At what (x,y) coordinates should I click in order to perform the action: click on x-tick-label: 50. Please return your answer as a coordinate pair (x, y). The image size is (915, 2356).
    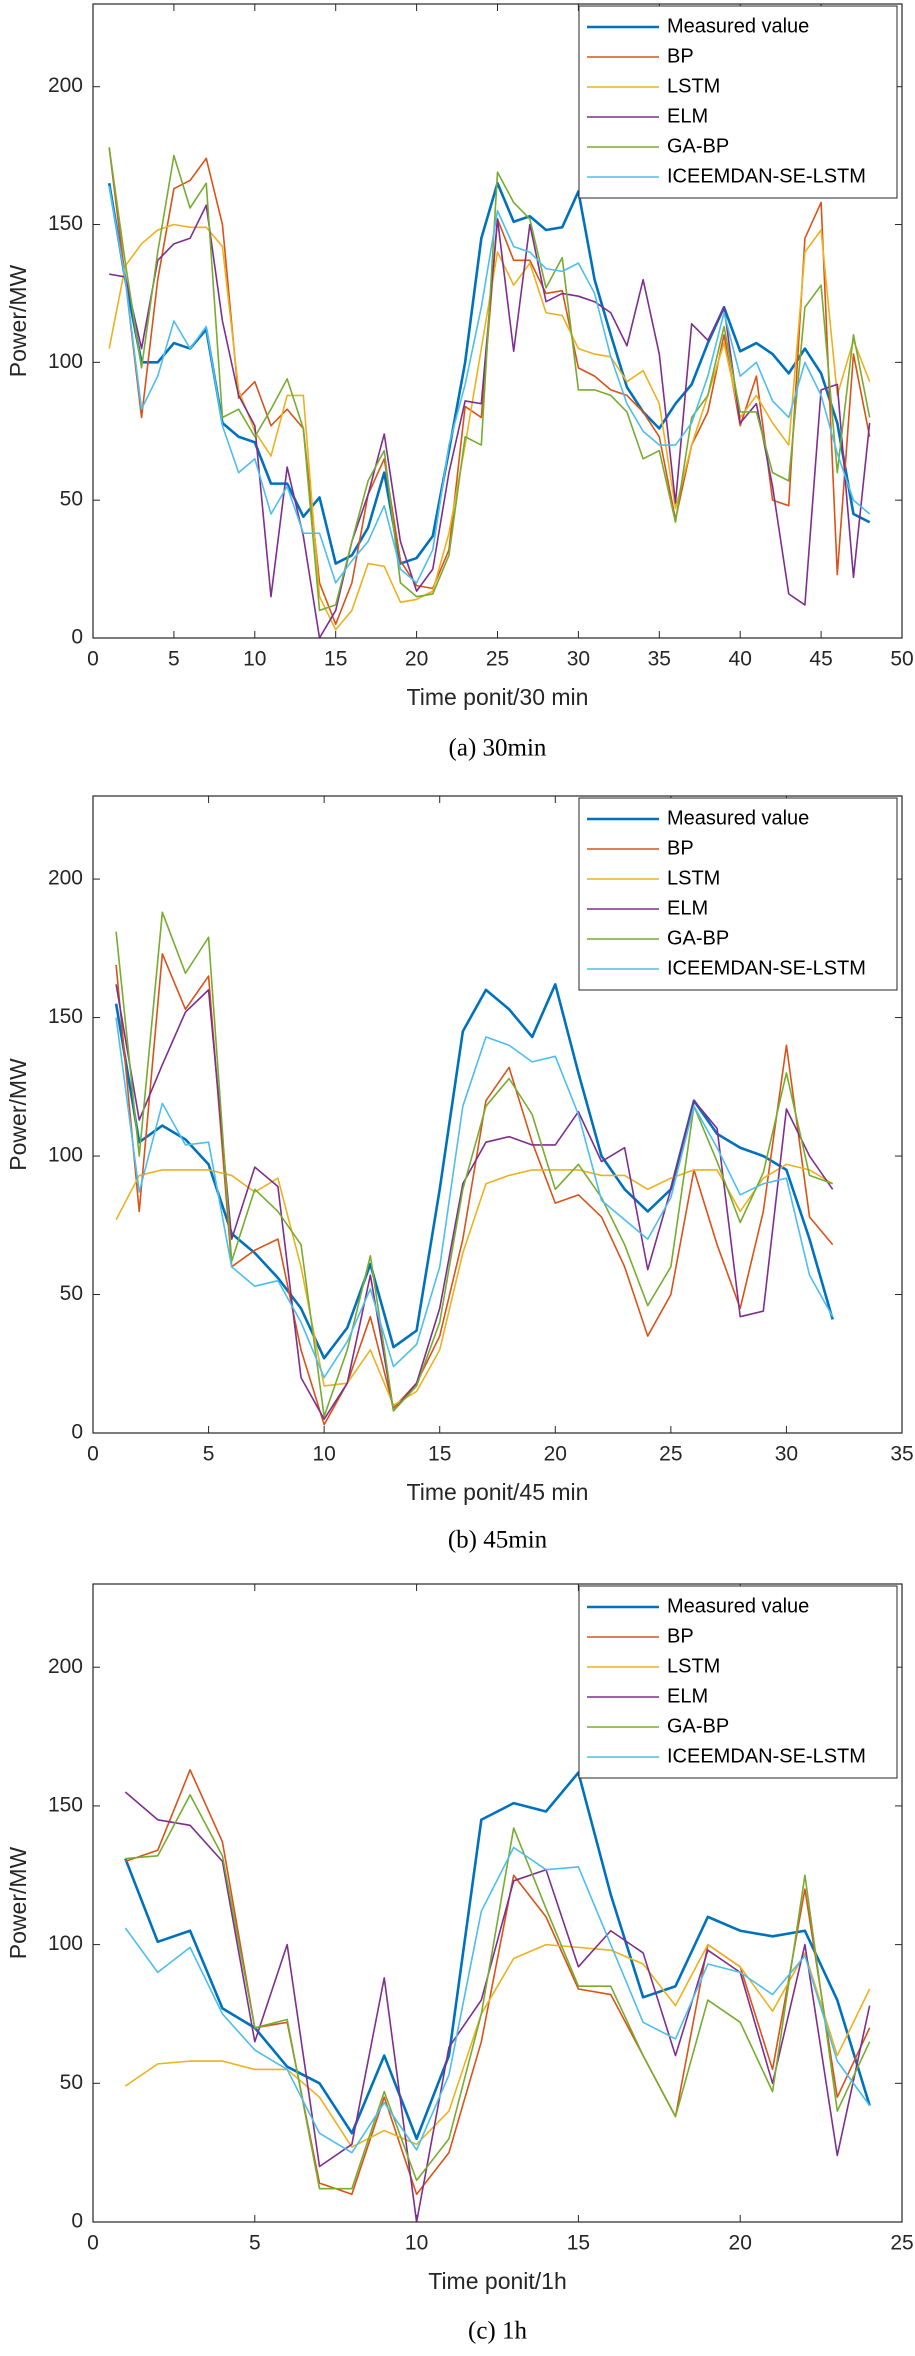
    Looking at the image, I should click on (901, 659).